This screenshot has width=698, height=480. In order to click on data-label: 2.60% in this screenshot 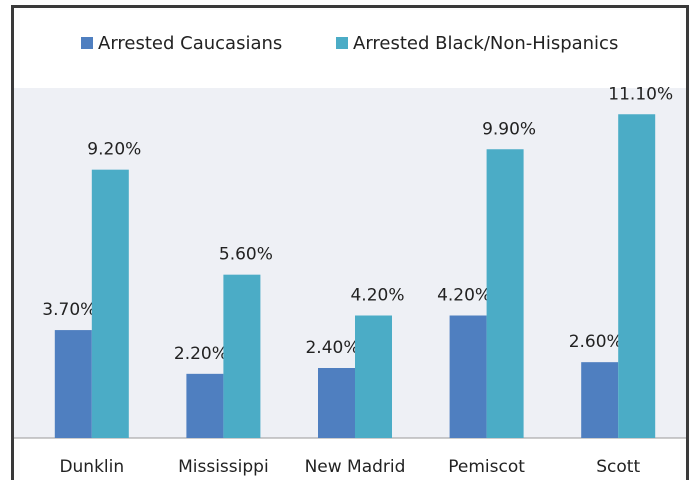, I will do `click(596, 342)`.